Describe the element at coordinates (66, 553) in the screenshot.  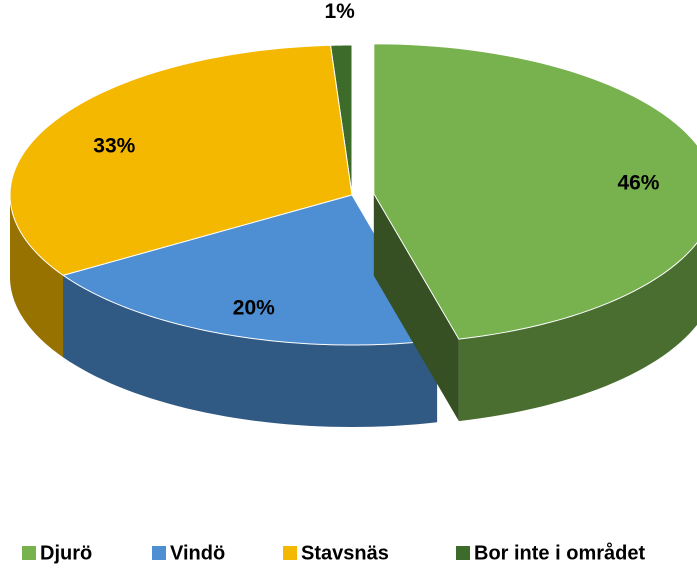
I see `legend-label: Djurö` at that location.